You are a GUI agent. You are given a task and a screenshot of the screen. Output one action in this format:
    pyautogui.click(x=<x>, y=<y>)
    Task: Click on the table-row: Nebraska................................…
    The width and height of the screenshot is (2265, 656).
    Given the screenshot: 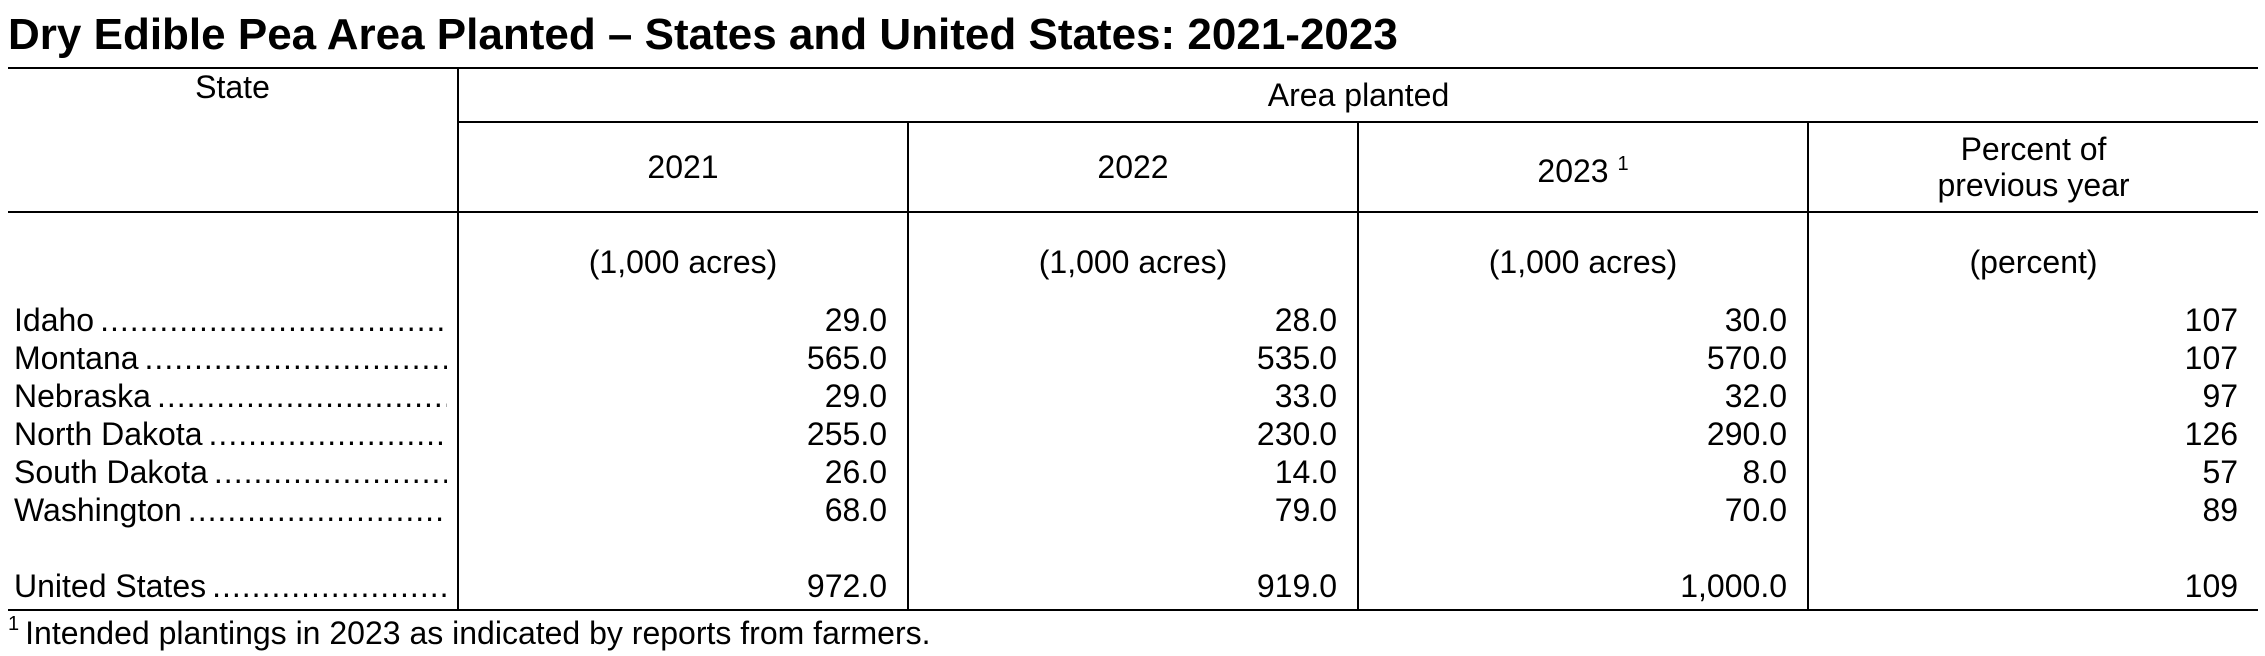 What is the action you would take?
    pyautogui.click(x=1133, y=396)
    